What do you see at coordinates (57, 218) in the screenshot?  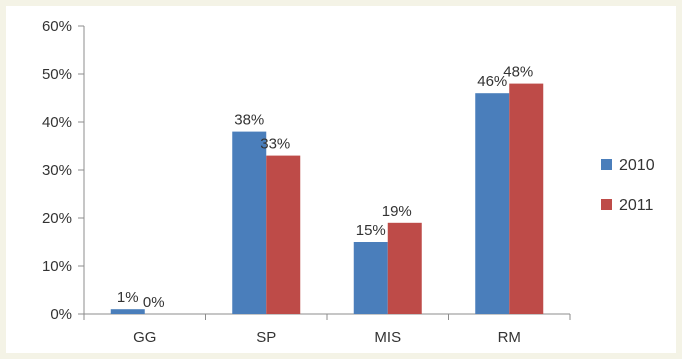 I see `y-tick-label: 20%` at bounding box center [57, 218].